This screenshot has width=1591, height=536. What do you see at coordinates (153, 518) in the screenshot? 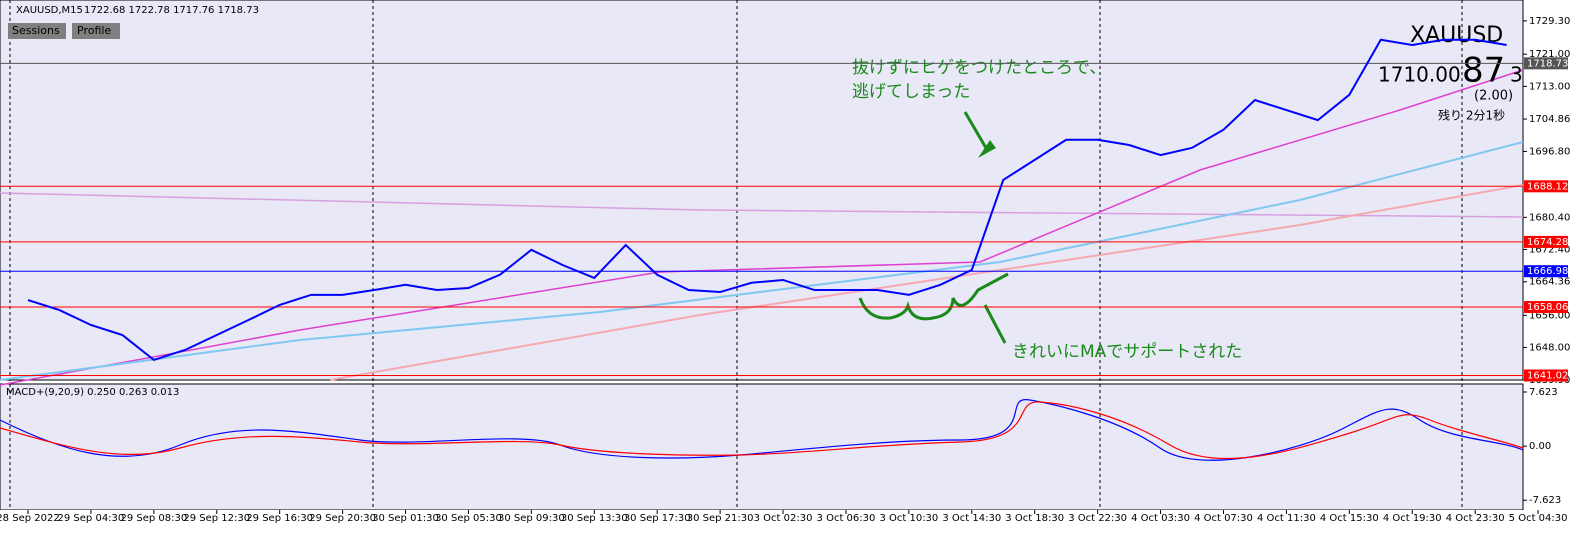
I see `x-tick-label: 29 Sep 08:30` at bounding box center [153, 518].